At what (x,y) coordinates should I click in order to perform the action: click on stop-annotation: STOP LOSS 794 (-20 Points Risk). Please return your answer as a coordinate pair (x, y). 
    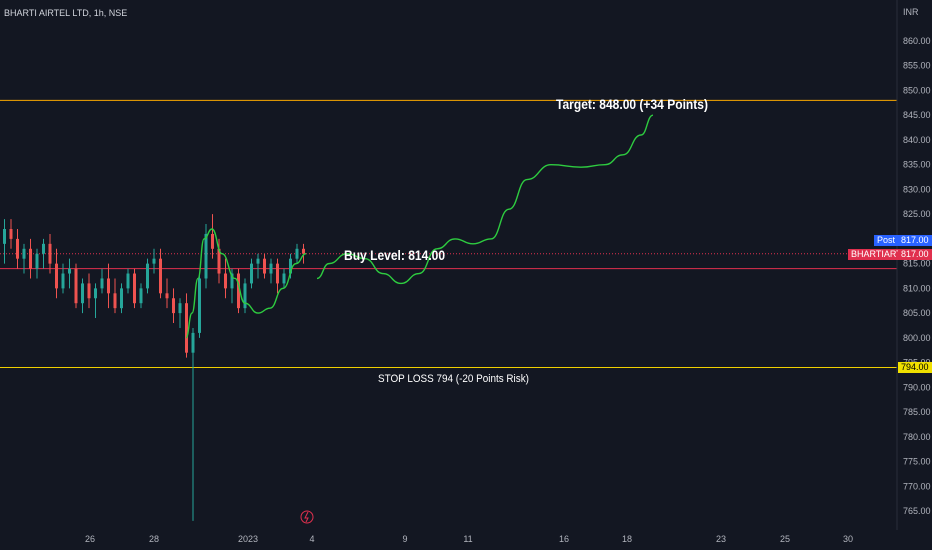
    Looking at the image, I should click on (453, 379).